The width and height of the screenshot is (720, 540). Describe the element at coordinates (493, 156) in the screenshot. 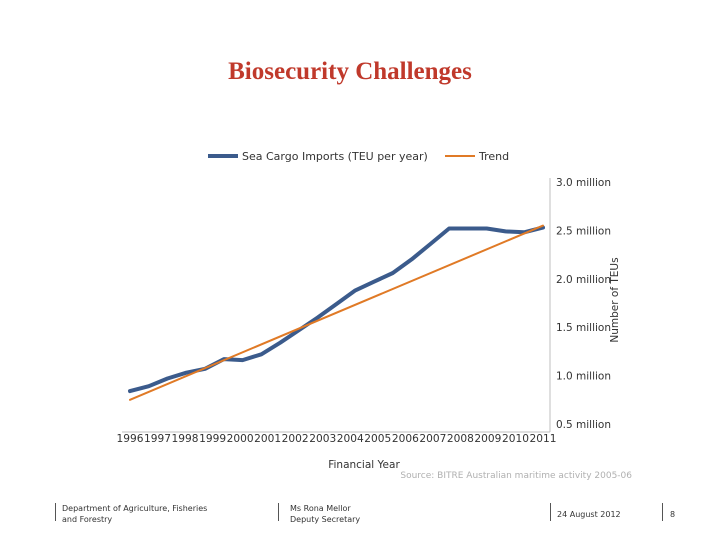

I see `legend-label-trend: Trend` at that location.